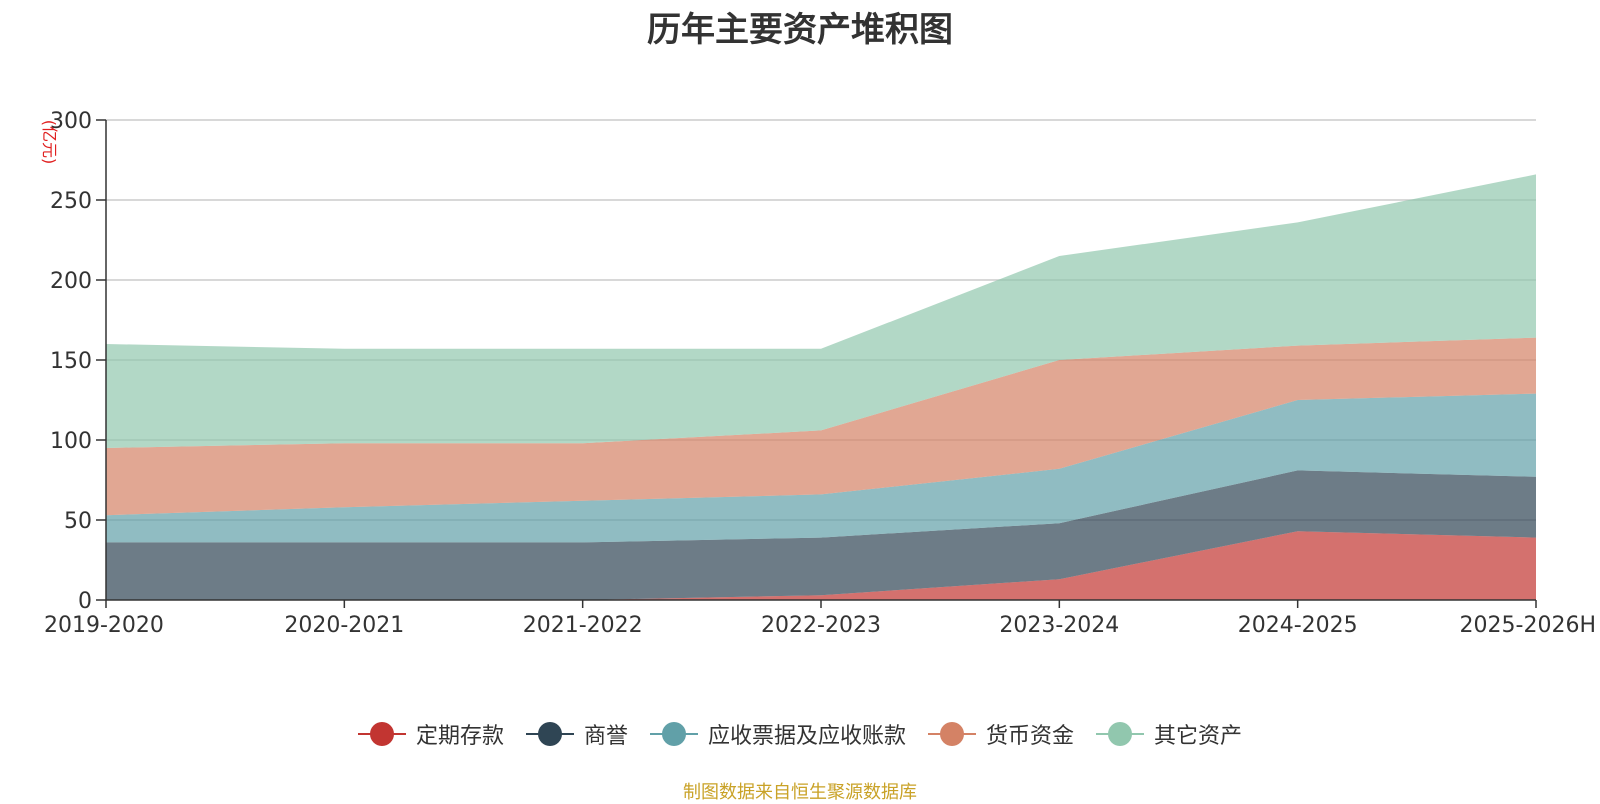  I want to click on legend: 定期存款 商誉 应收票据及应收账款 货币资金 其它资产, so click(800, 734).